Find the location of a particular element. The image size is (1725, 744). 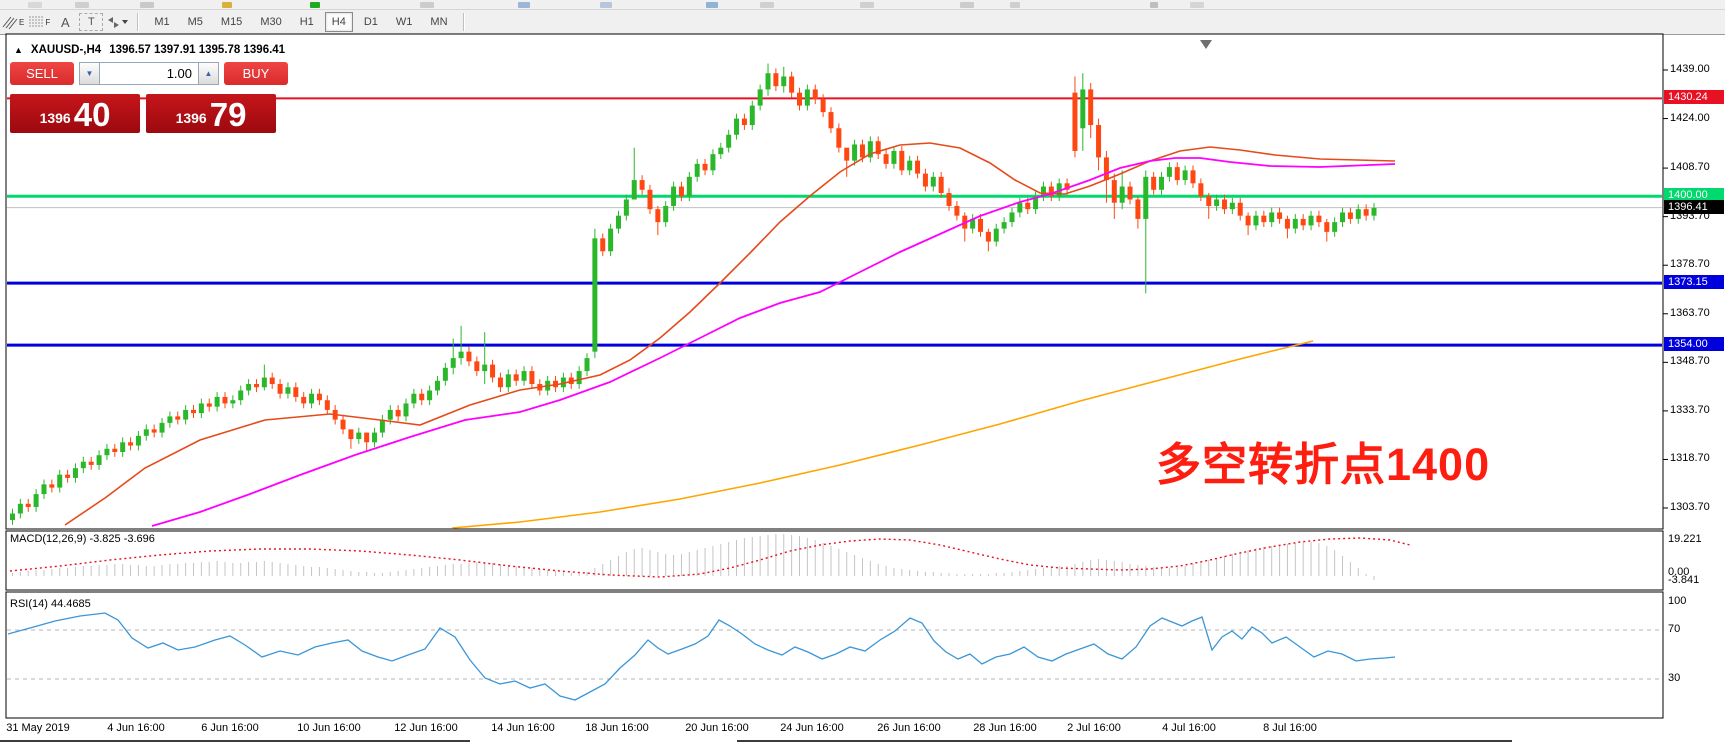

arrows-icon is located at coordinates (114, 22).